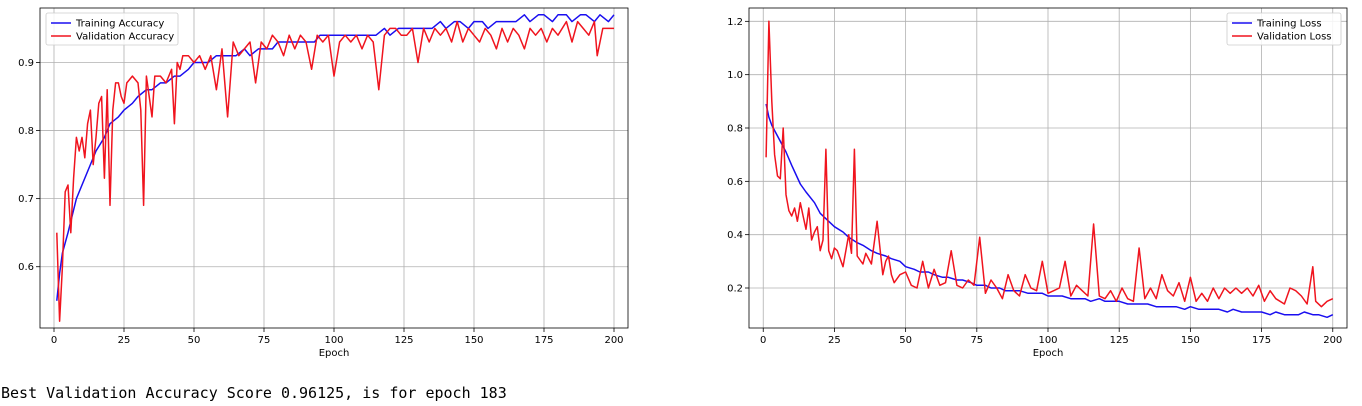 The height and width of the screenshot is (406, 1362). I want to click on legend-label: Training Accuracy, so click(119, 24).